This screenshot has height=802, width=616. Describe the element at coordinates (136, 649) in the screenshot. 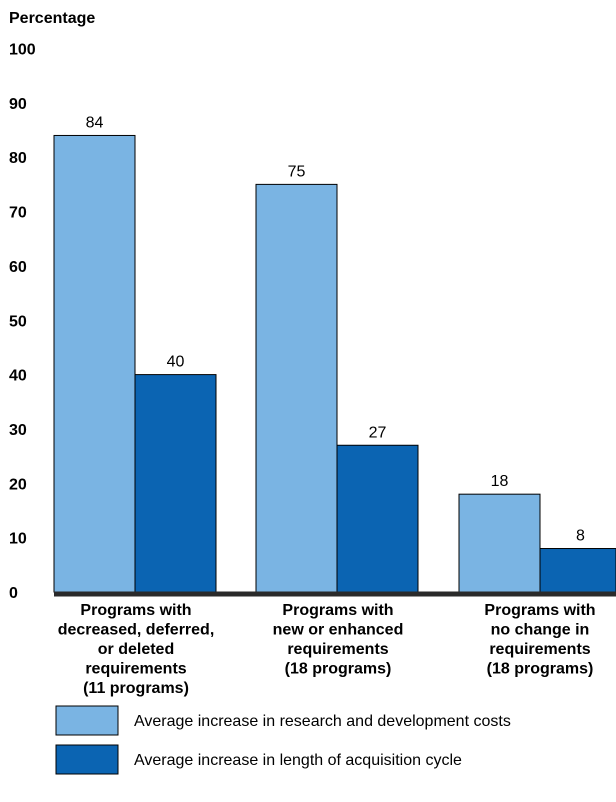

I see `category-label: or deleted` at that location.